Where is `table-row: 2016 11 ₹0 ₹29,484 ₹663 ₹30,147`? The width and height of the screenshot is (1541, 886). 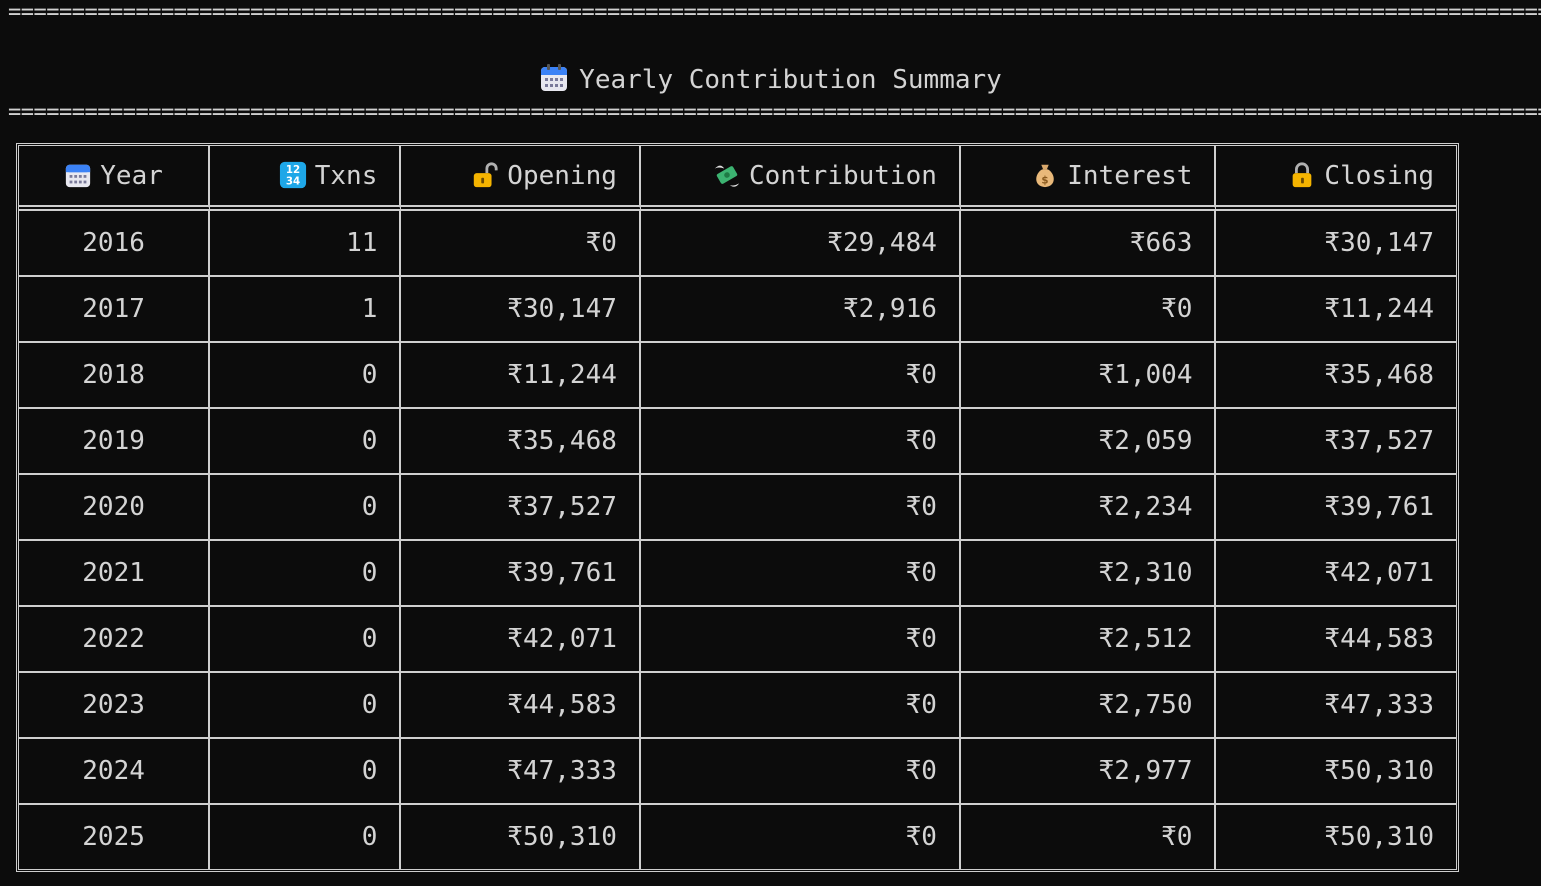
table-row: 2016 11 ₹0 ₹29,484 ₹663 ₹30,147 is located at coordinates (737, 244).